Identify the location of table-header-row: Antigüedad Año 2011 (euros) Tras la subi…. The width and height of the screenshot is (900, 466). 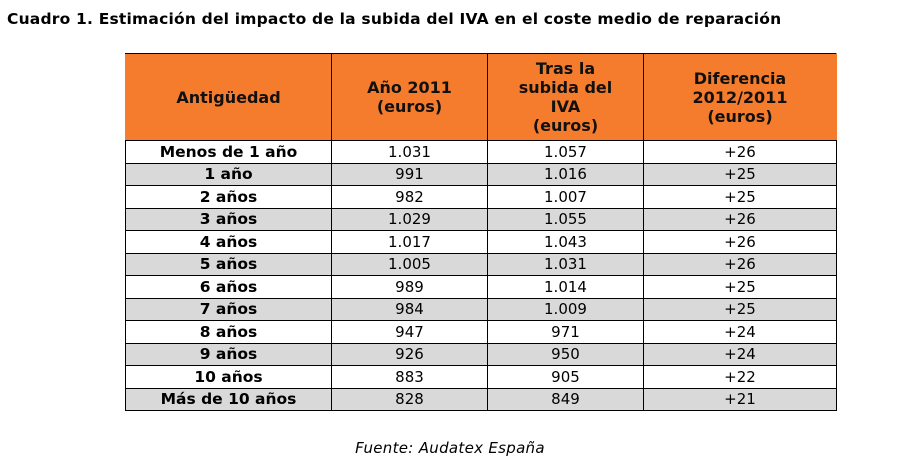
(481, 97).